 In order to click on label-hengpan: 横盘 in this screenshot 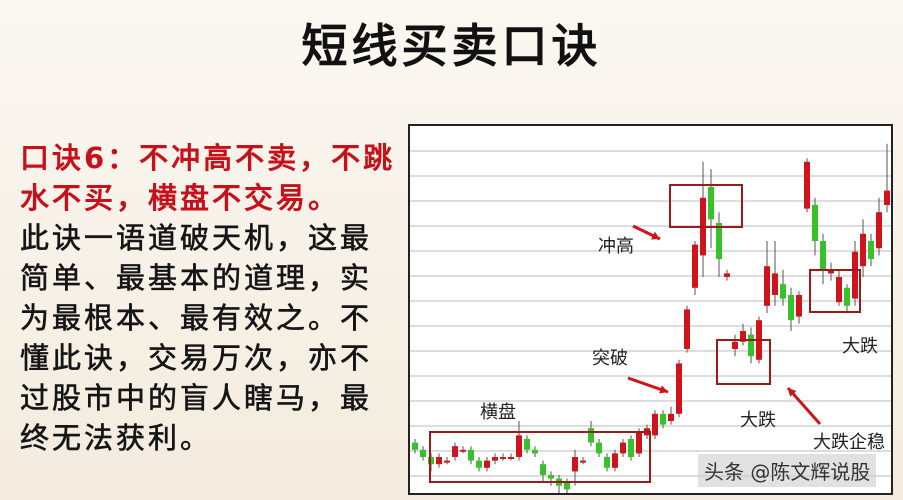, I will do `click(498, 412)`.